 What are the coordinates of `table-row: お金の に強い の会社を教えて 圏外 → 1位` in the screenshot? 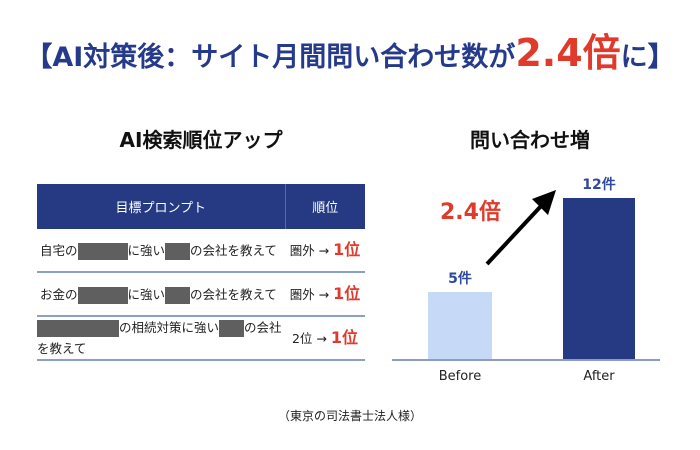 It's located at (201, 294).